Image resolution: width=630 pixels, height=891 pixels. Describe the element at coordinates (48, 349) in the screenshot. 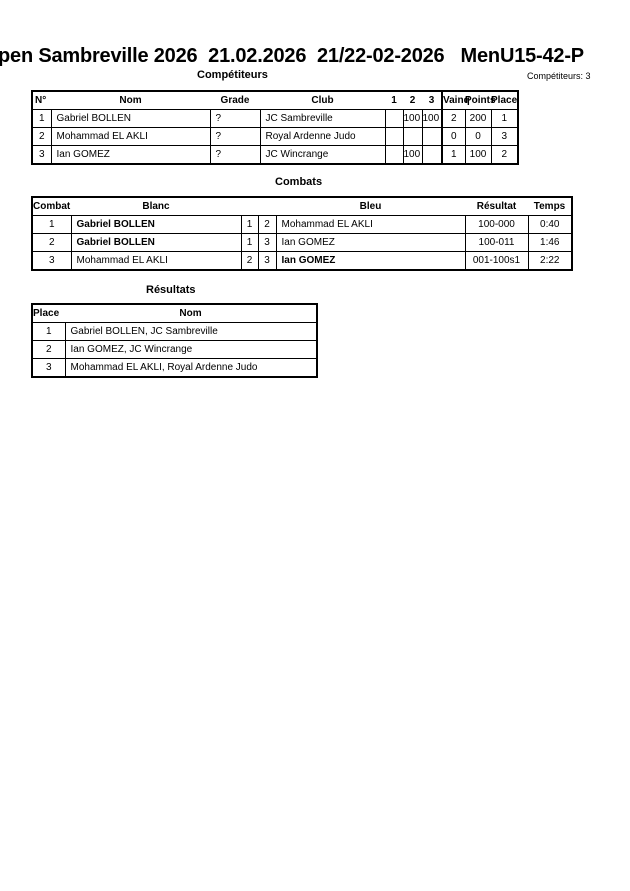

I see `place: 2` at that location.